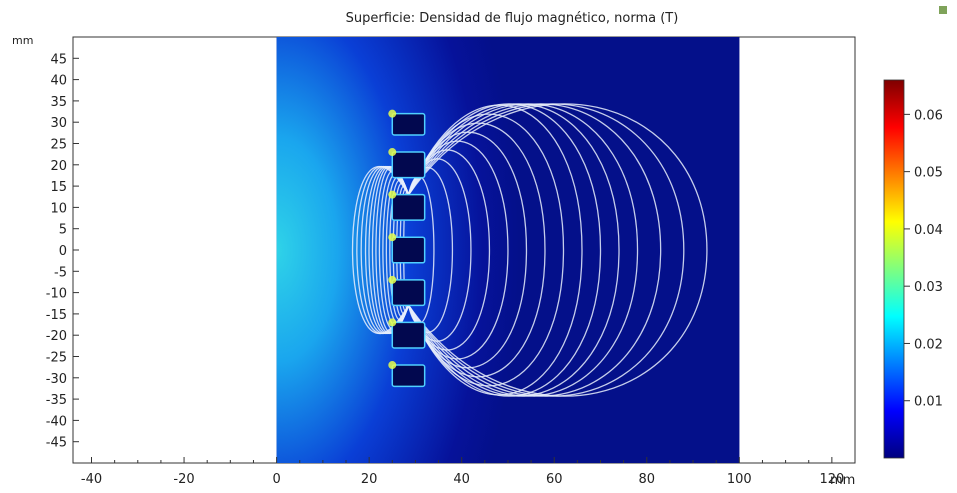  Describe the element at coordinates (58, 81) in the screenshot. I see `y-tick-label: 40` at that location.